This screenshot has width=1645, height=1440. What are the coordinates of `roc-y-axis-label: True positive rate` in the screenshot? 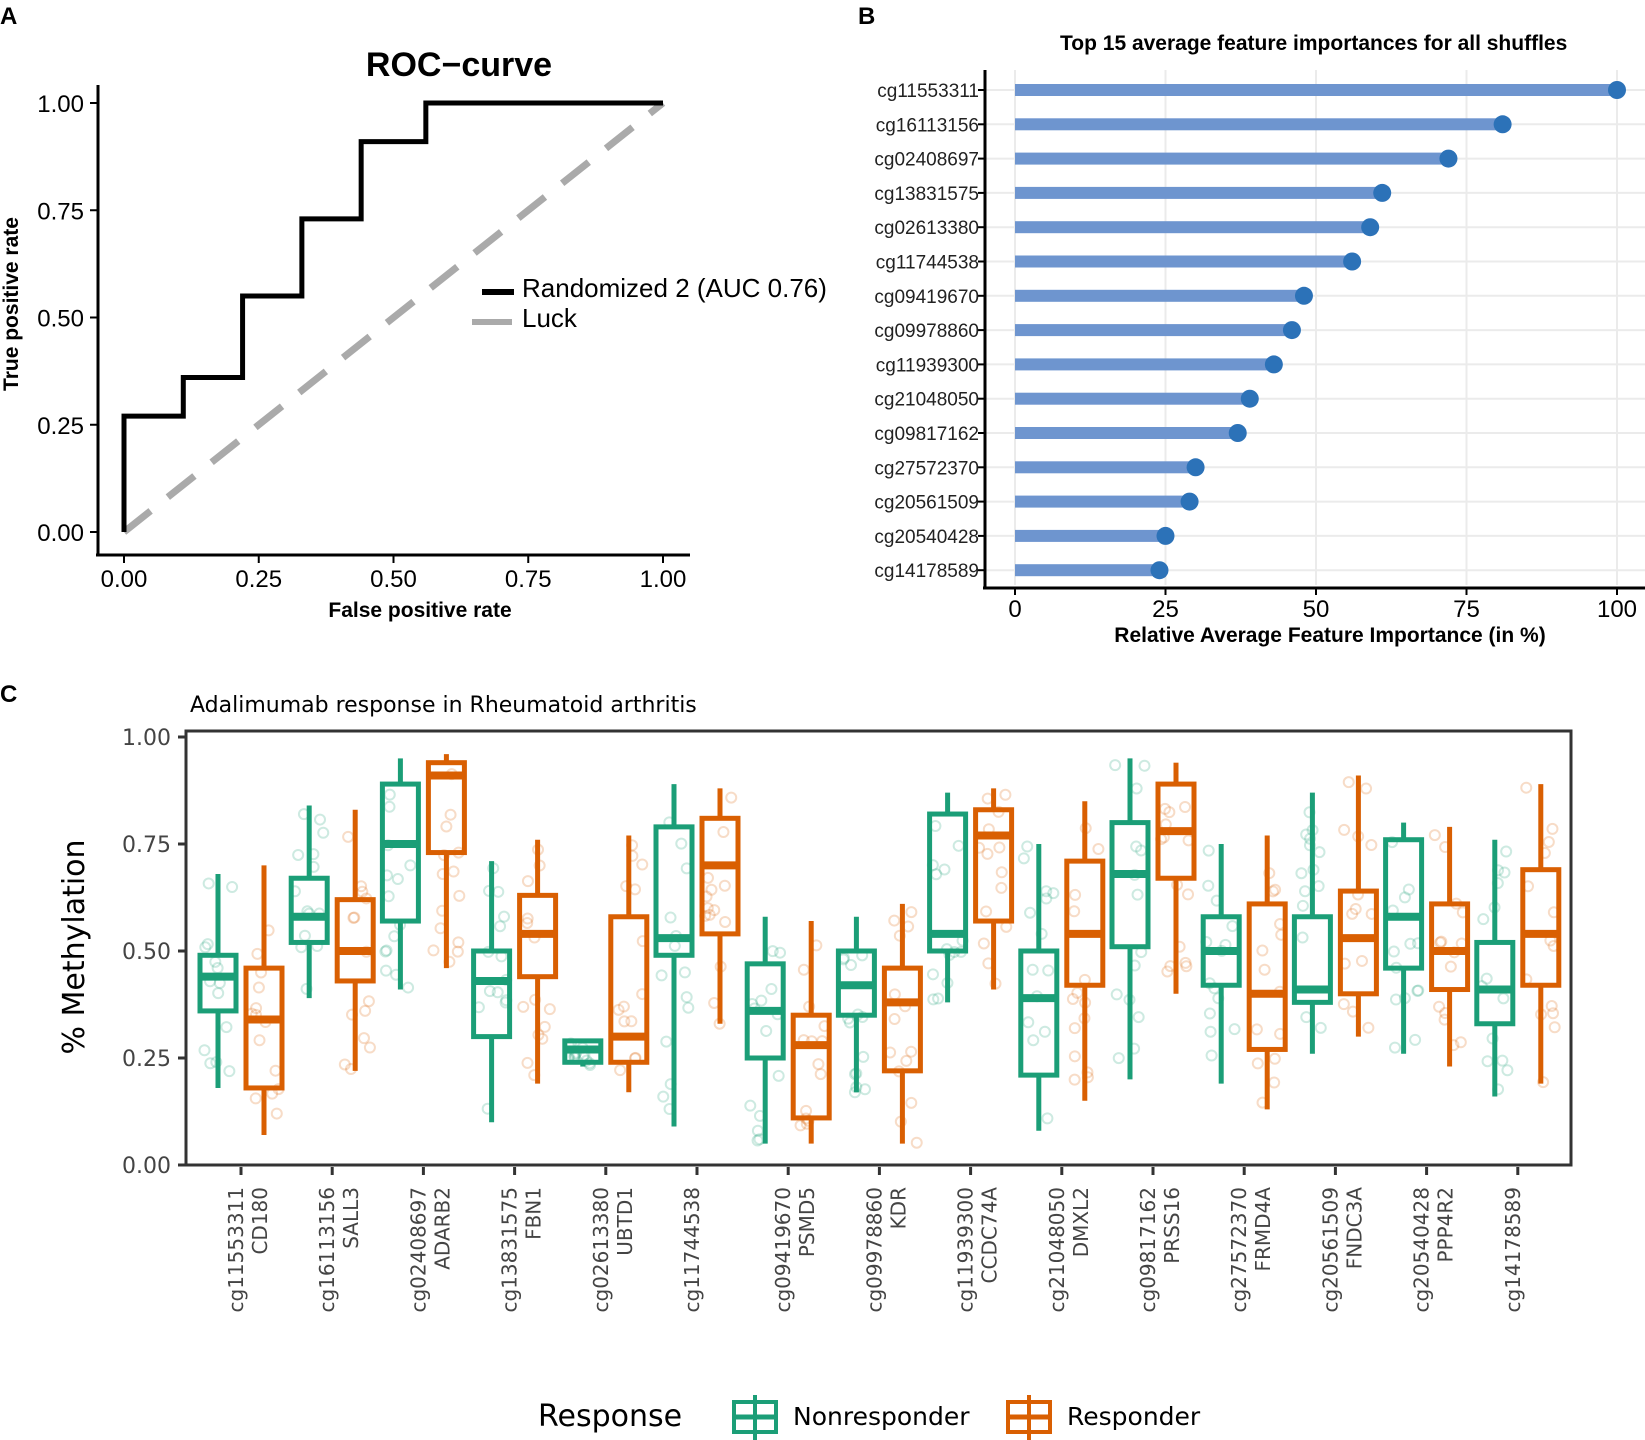 It's located at (11, 304).